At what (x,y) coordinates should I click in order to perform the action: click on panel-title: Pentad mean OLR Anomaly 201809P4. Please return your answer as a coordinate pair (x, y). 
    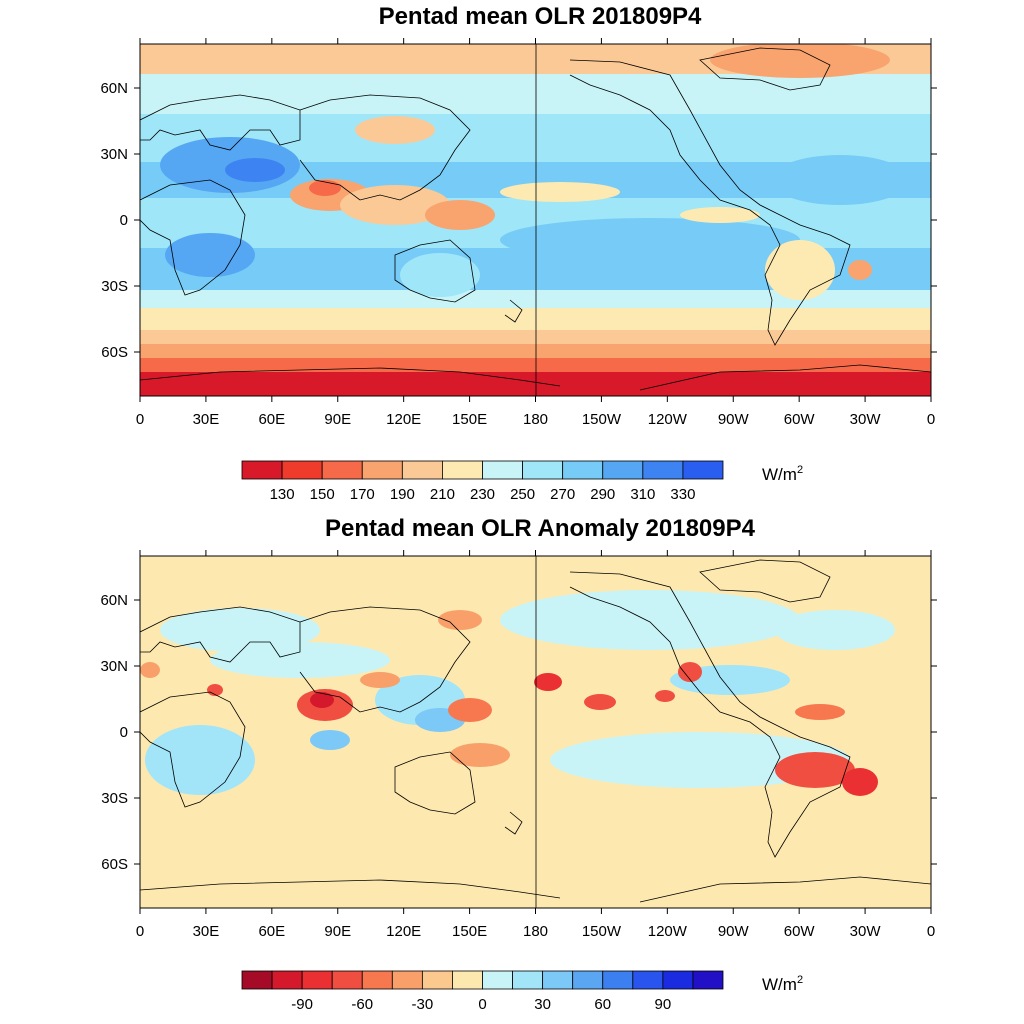
    Looking at the image, I should click on (540, 528).